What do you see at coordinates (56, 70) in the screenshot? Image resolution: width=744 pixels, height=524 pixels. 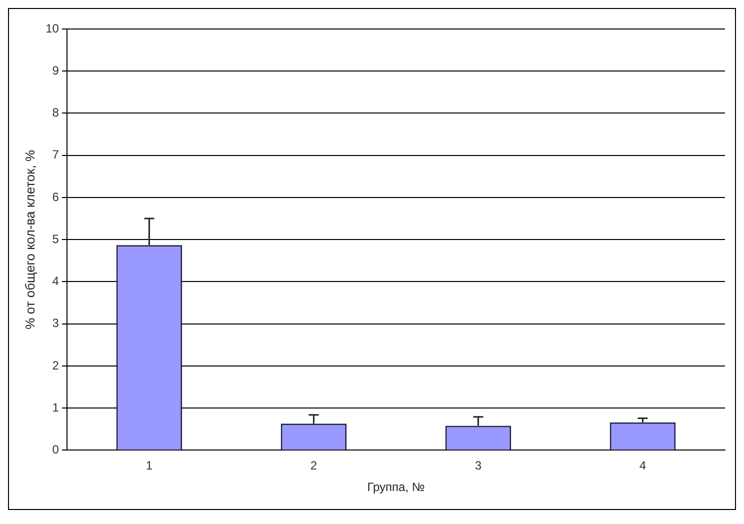 I see `y-tick-label: 9` at bounding box center [56, 70].